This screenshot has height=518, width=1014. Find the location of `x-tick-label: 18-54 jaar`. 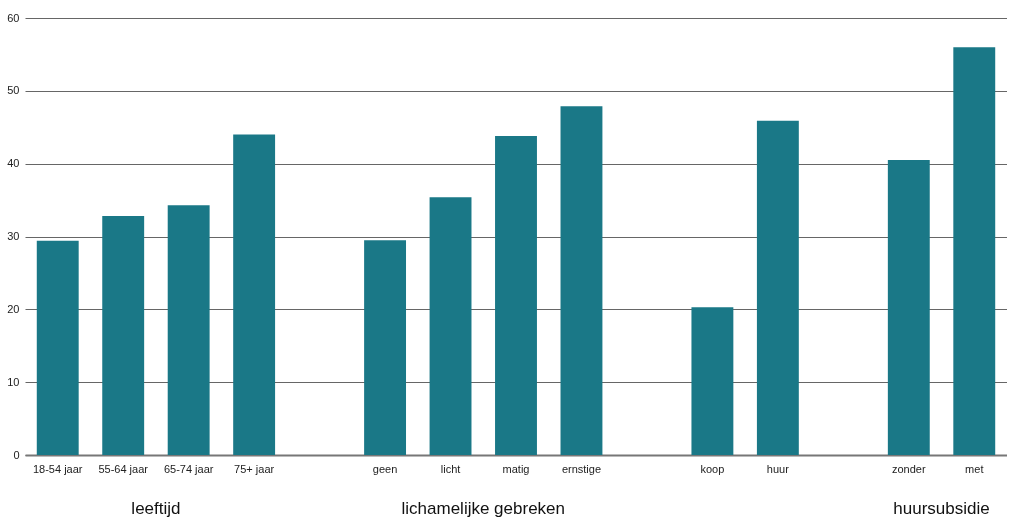

x-tick-label: 18-54 jaar is located at coordinates (57, 468).